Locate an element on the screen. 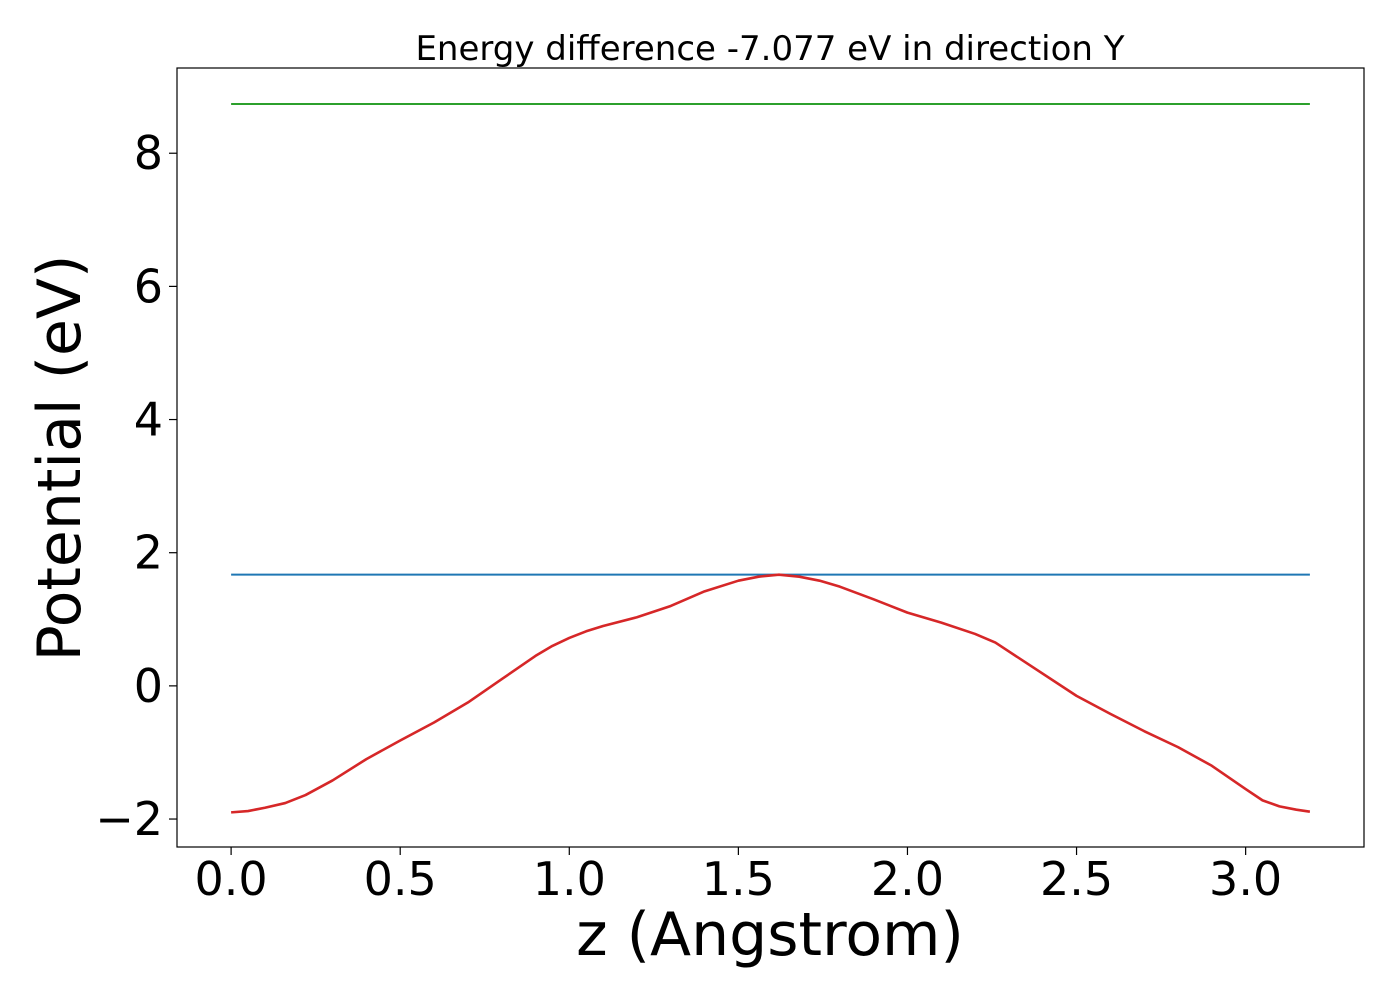 The width and height of the screenshot is (1400, 1000). x-axis-label: z (Angstrom) is located at coordinates (770, 935).